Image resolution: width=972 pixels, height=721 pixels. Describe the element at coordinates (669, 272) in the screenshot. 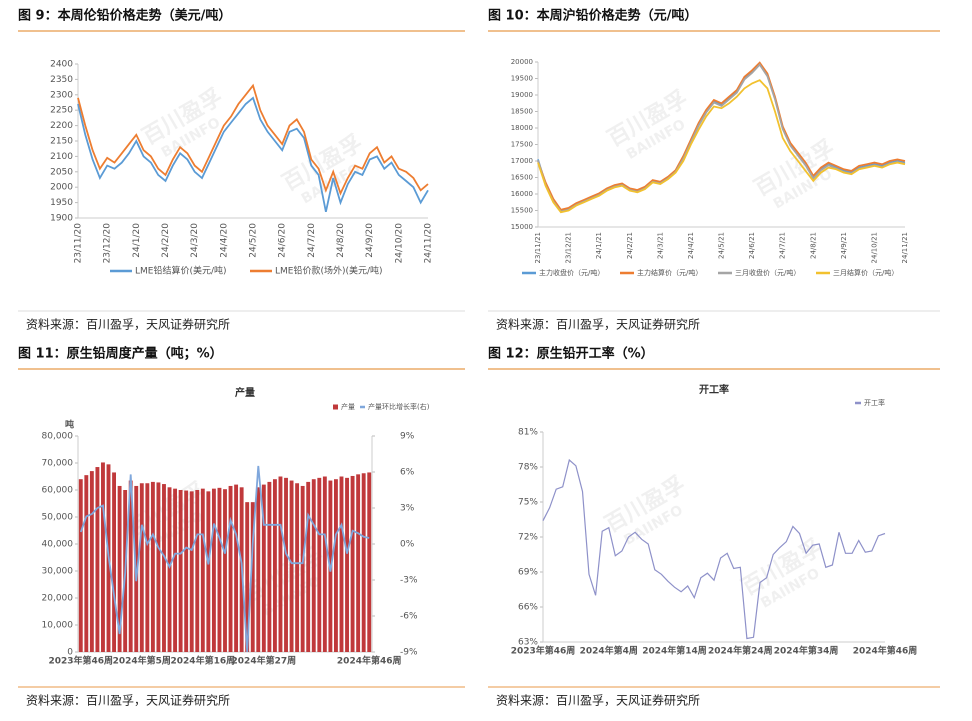

I see `legend-label: 主力结算价（元/吨）` at that location.